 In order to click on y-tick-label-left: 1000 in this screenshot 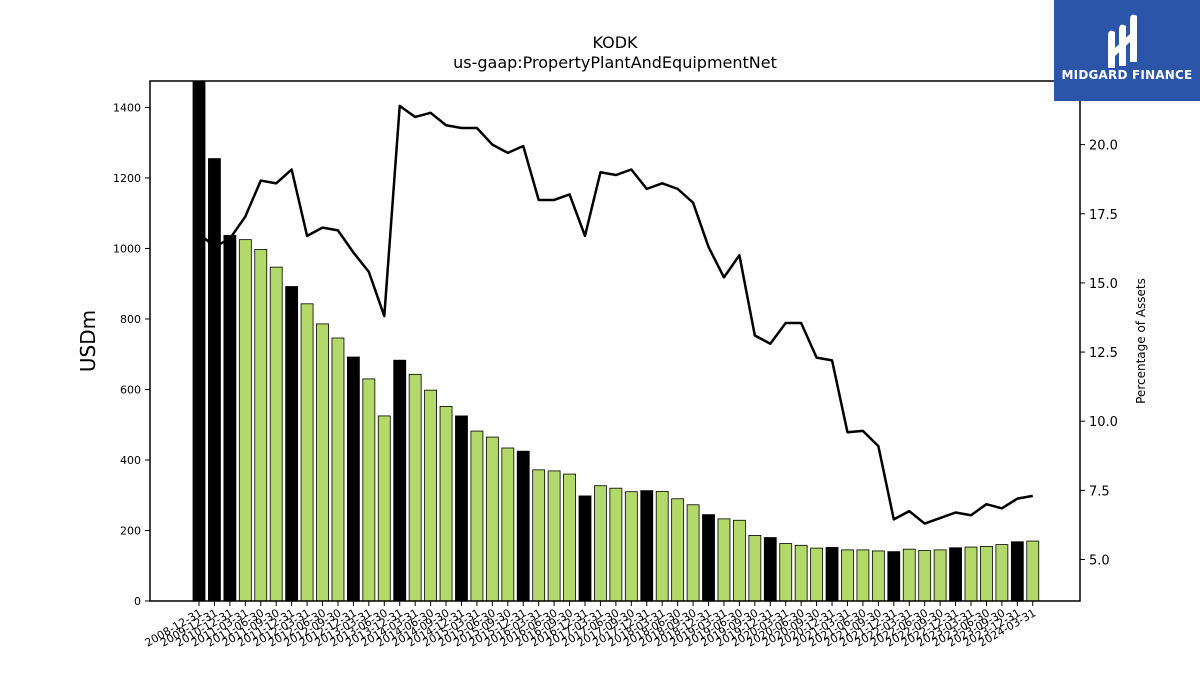, I will do `click(127, 248)`.